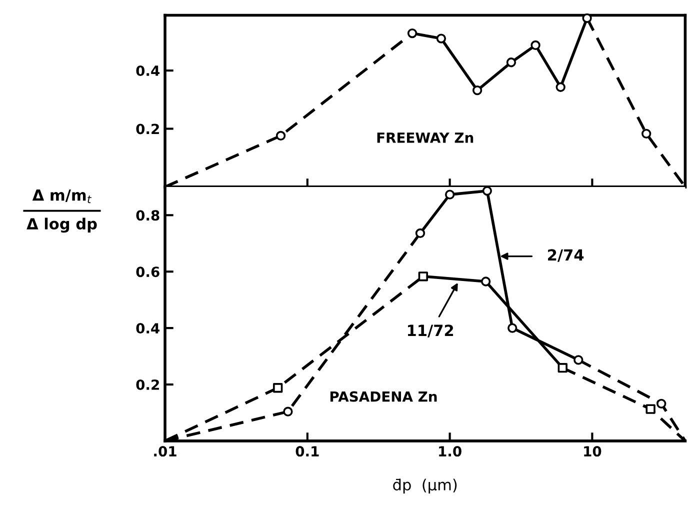  What do you see at coordinates (425, 486) in the screenshot?
I see `x-axis-title: d̄p (μm)` at bounding box center [425, 486].